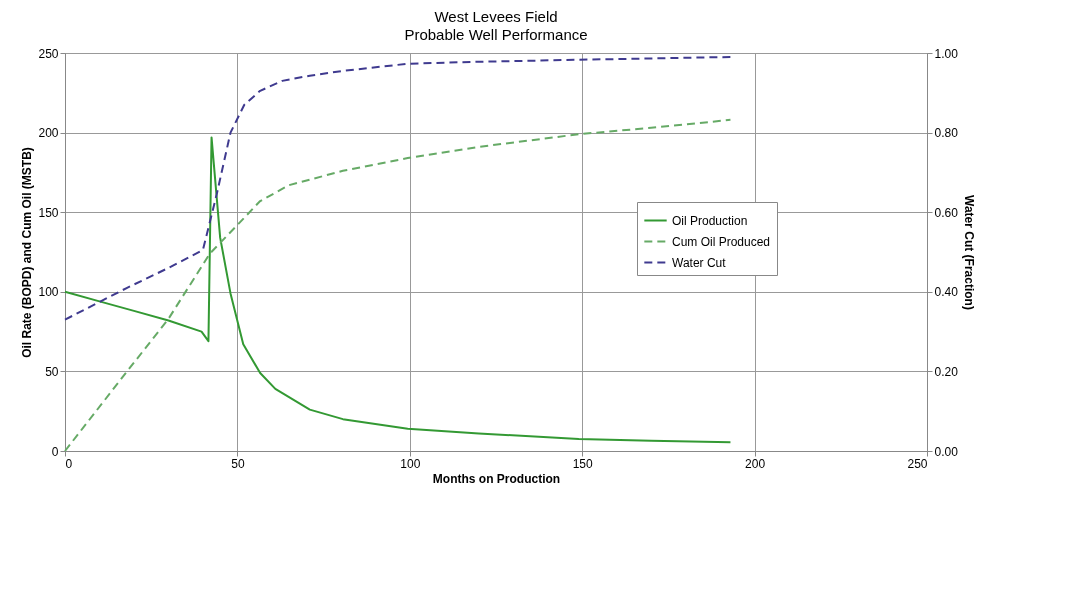 This screenshot has height=598, width=1090. What do you see at coordinates (55, 451) in the screenshot?
I see `y-tick-label: 0` at bounding box center [55, 451].